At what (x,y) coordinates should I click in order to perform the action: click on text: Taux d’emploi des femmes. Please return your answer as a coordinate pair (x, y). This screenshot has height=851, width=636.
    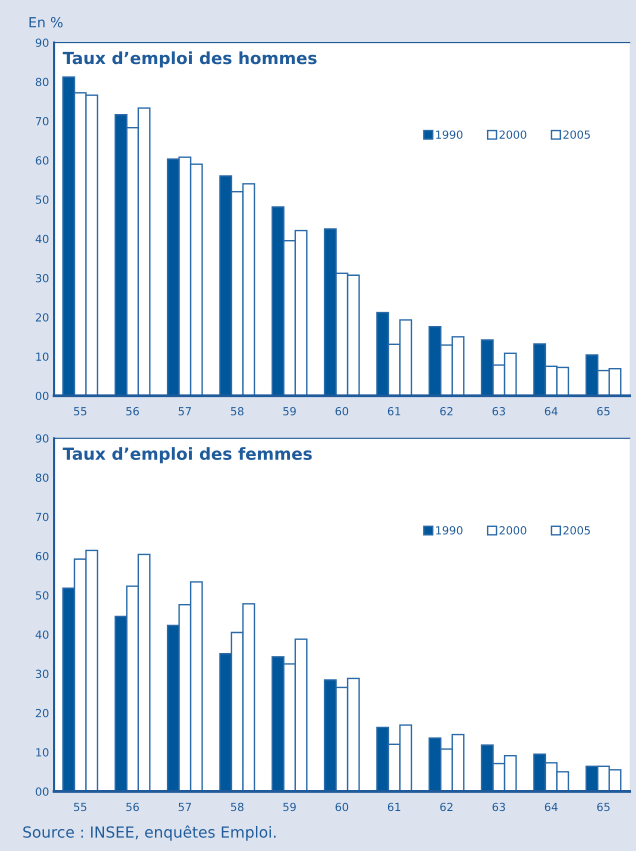
    Looking at the image, I should click on (187, 455).